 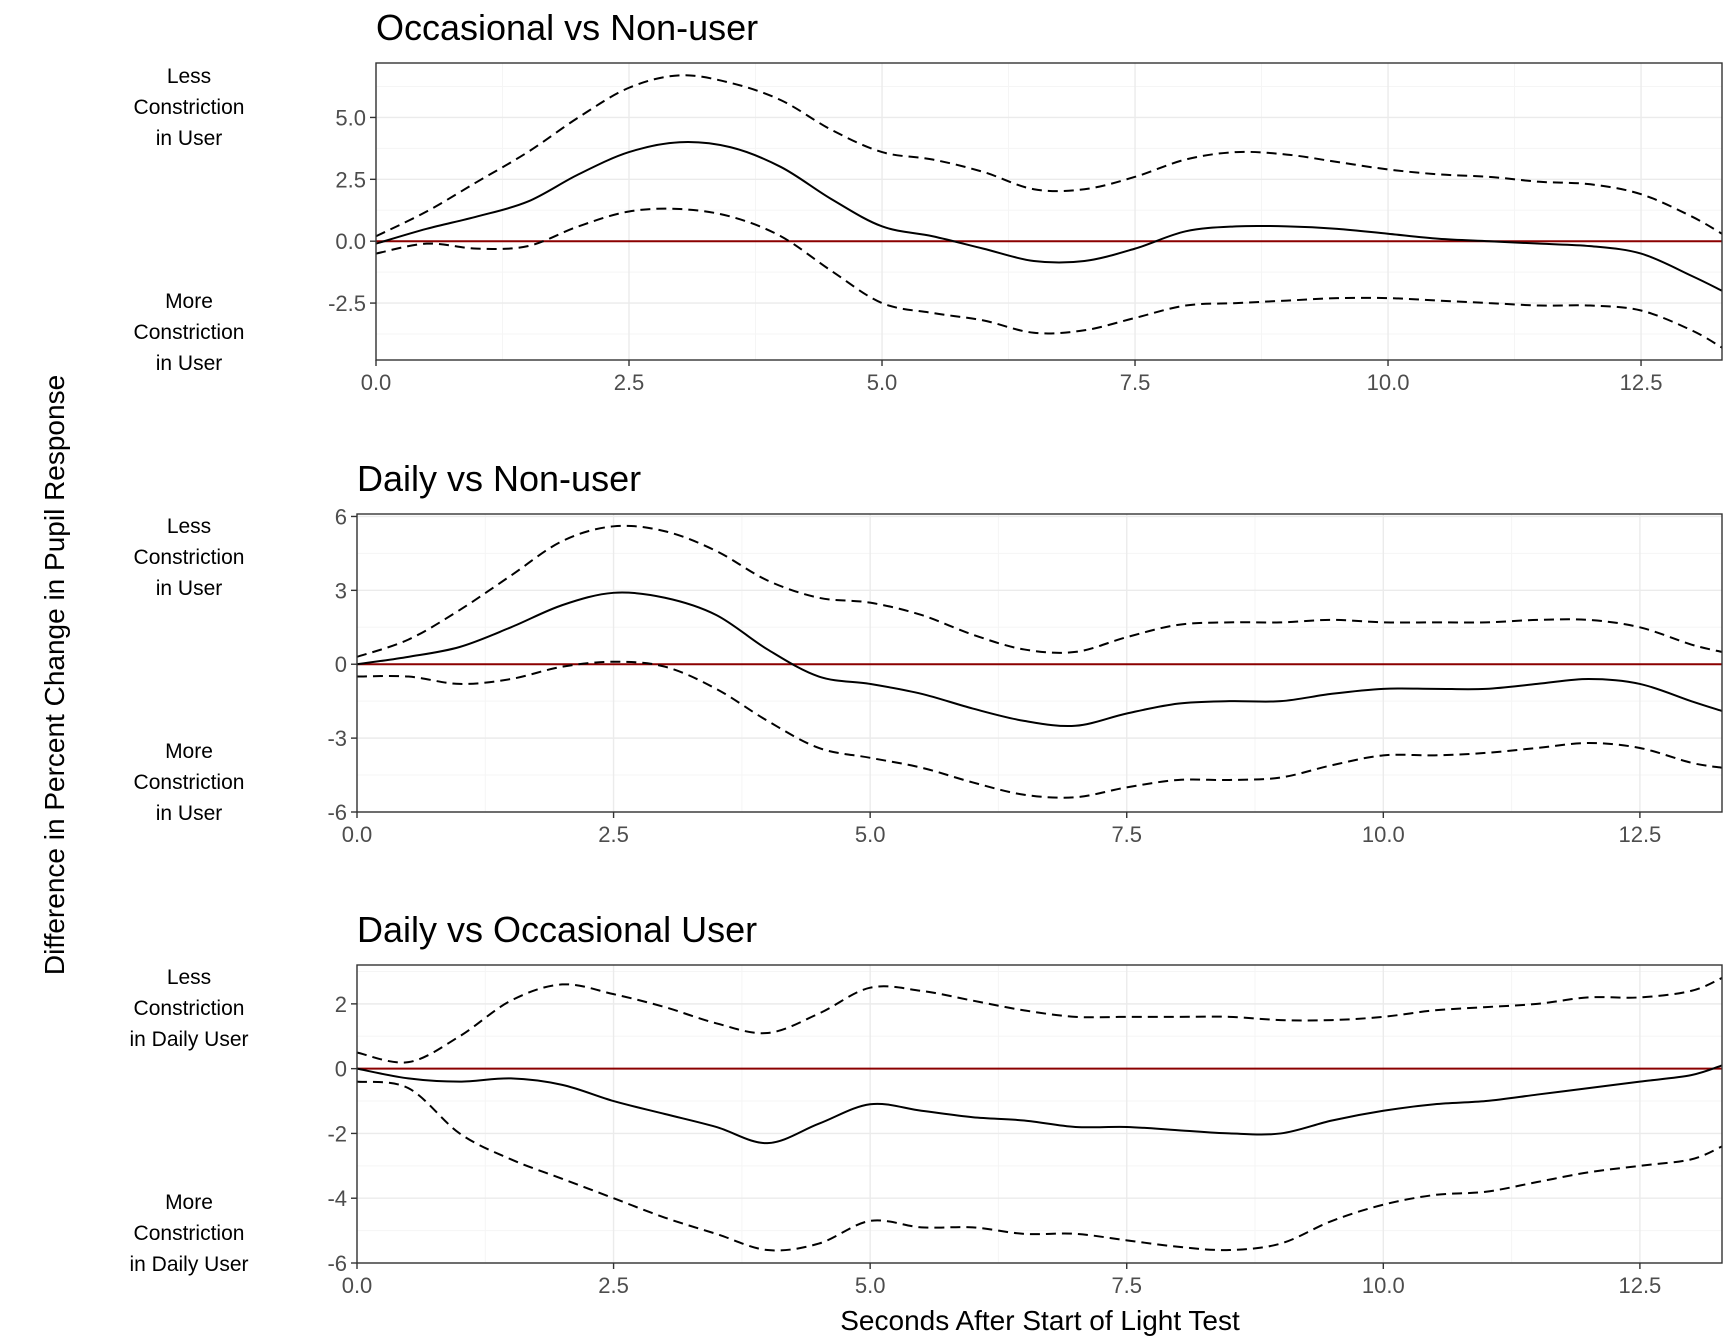 What do you see at coordinates (350, 241) in the screenshot?
I see `y-tick-label: 0.0` at bounding box center [350, 241].